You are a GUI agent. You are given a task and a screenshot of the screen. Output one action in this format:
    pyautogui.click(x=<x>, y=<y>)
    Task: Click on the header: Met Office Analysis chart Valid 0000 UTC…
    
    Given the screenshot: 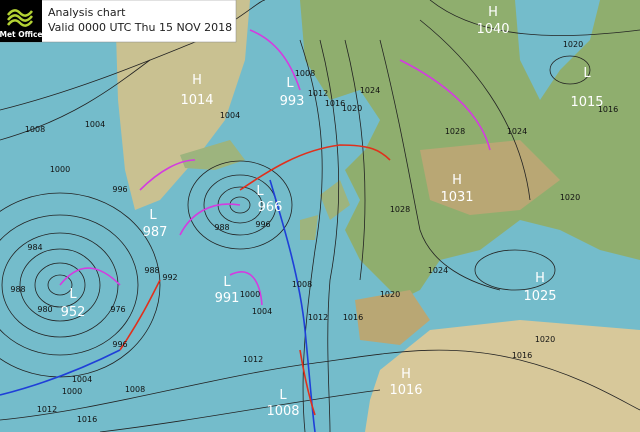 What is the action you would take?
    pyautogui.click(x=118, y=21)
    